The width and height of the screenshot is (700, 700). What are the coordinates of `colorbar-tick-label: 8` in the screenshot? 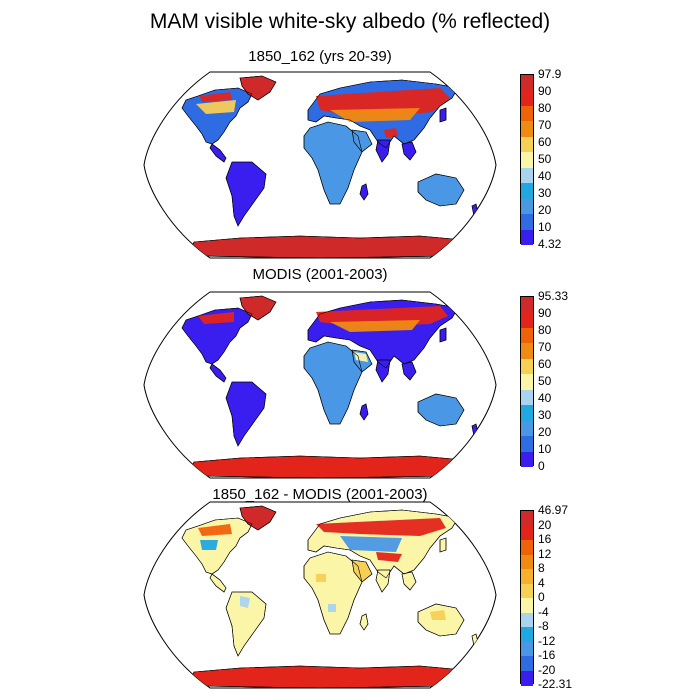 It's located at (541, 568).